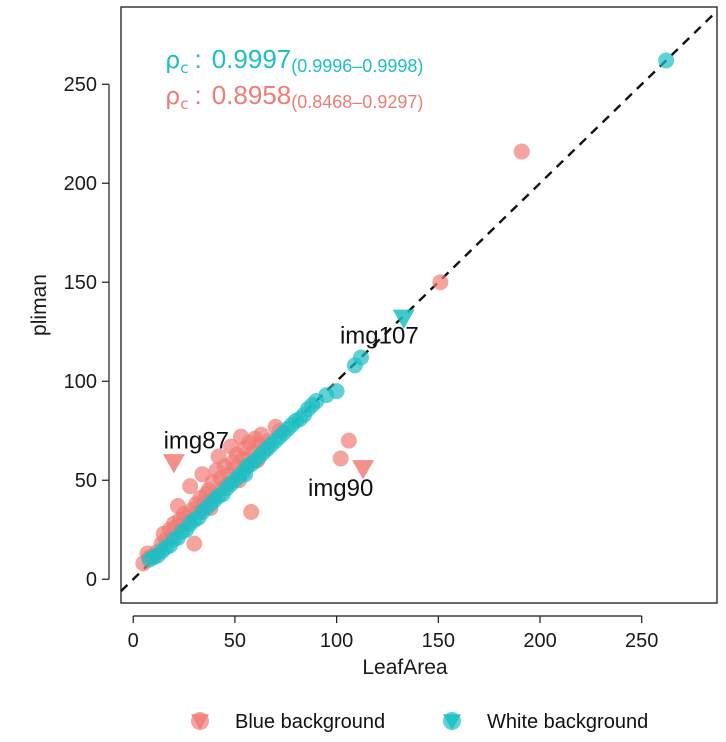 This screenshot has width=726, height=742. Describe the element at coordinates (235, 641) in the screenshot. I see `x-tick-label: 50` at that location.